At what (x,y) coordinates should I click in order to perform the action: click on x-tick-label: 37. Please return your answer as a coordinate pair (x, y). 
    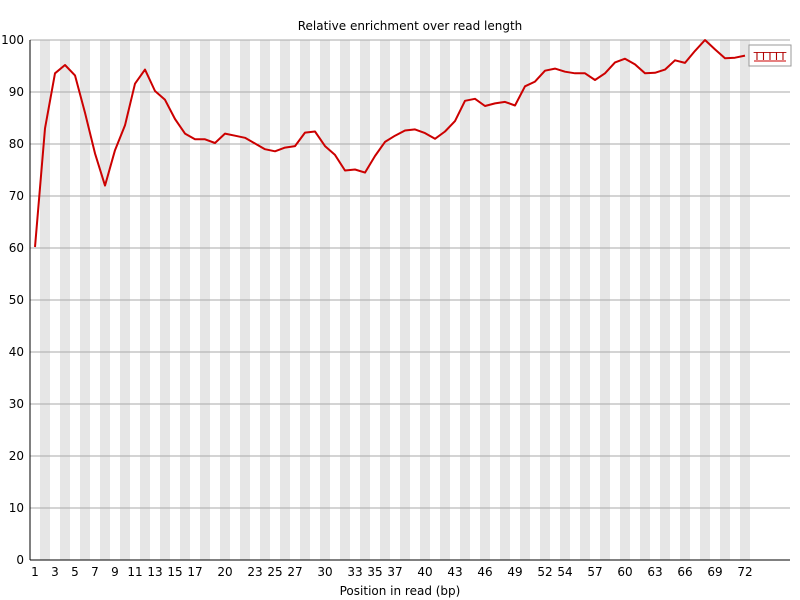
    Looking at the image, I should click on (394, 572).